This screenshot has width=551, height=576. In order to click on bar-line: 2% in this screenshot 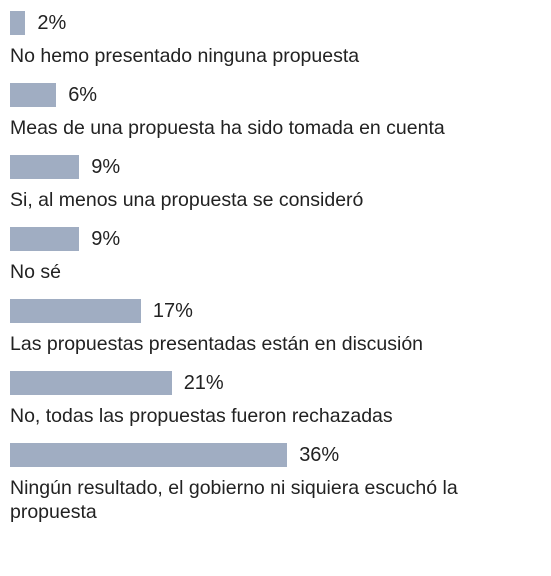, I will do `click(280, 23)`.